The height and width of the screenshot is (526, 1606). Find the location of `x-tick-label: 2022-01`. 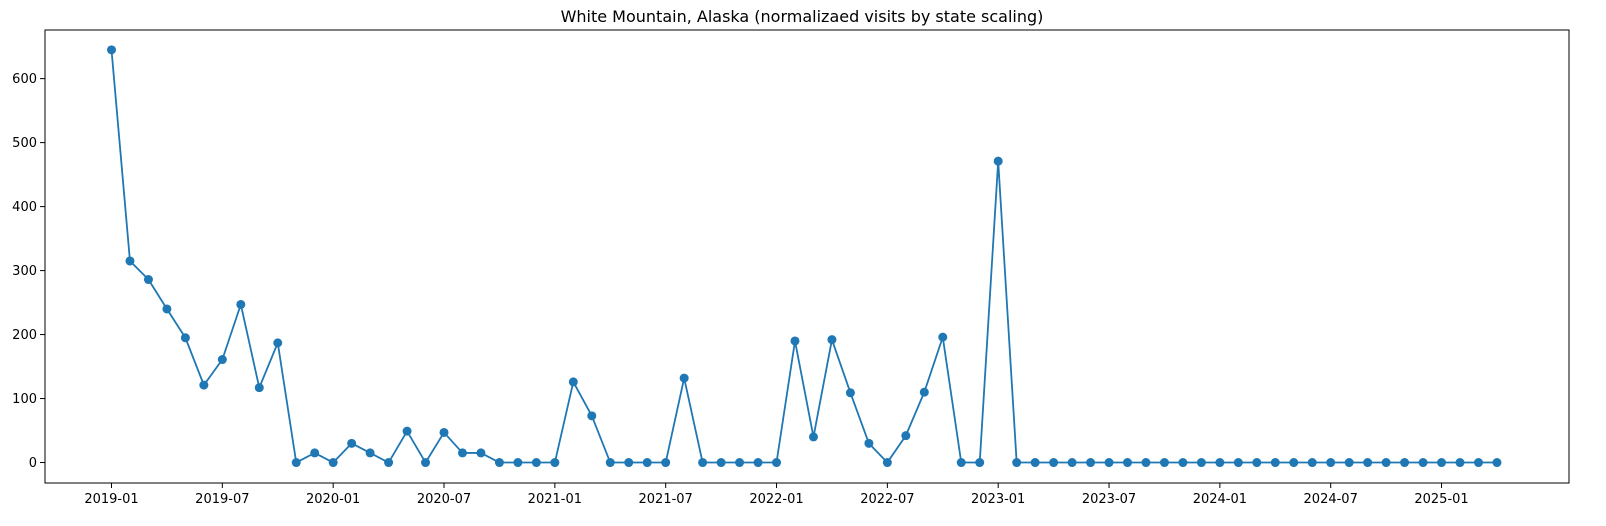

x-tick-label: 2022-01 is located at coordinates (776, 499).